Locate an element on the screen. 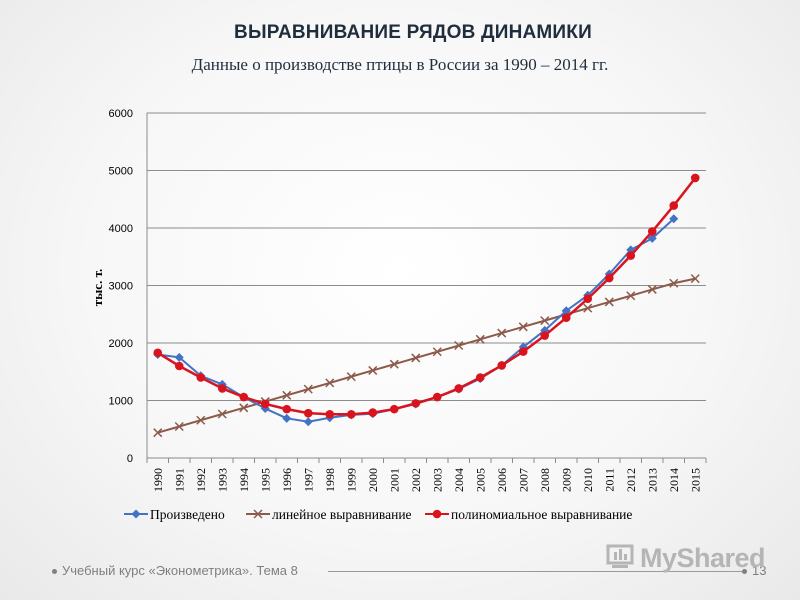 This screenshot has width=800, height=600. y-tick-label: 5000 is located at coordinates (121, 172).